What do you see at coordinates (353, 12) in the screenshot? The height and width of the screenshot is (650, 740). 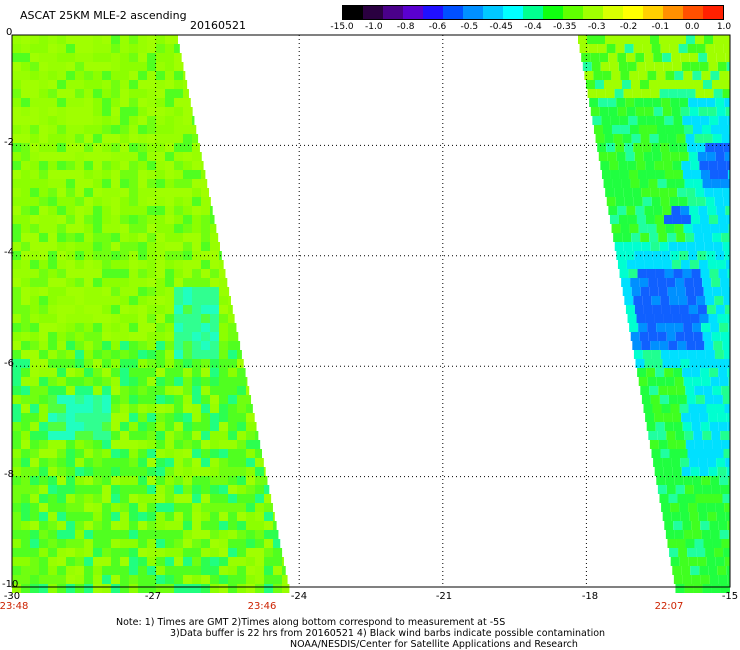 I see `color-scale-swatch` at bounding box center [353, 12].